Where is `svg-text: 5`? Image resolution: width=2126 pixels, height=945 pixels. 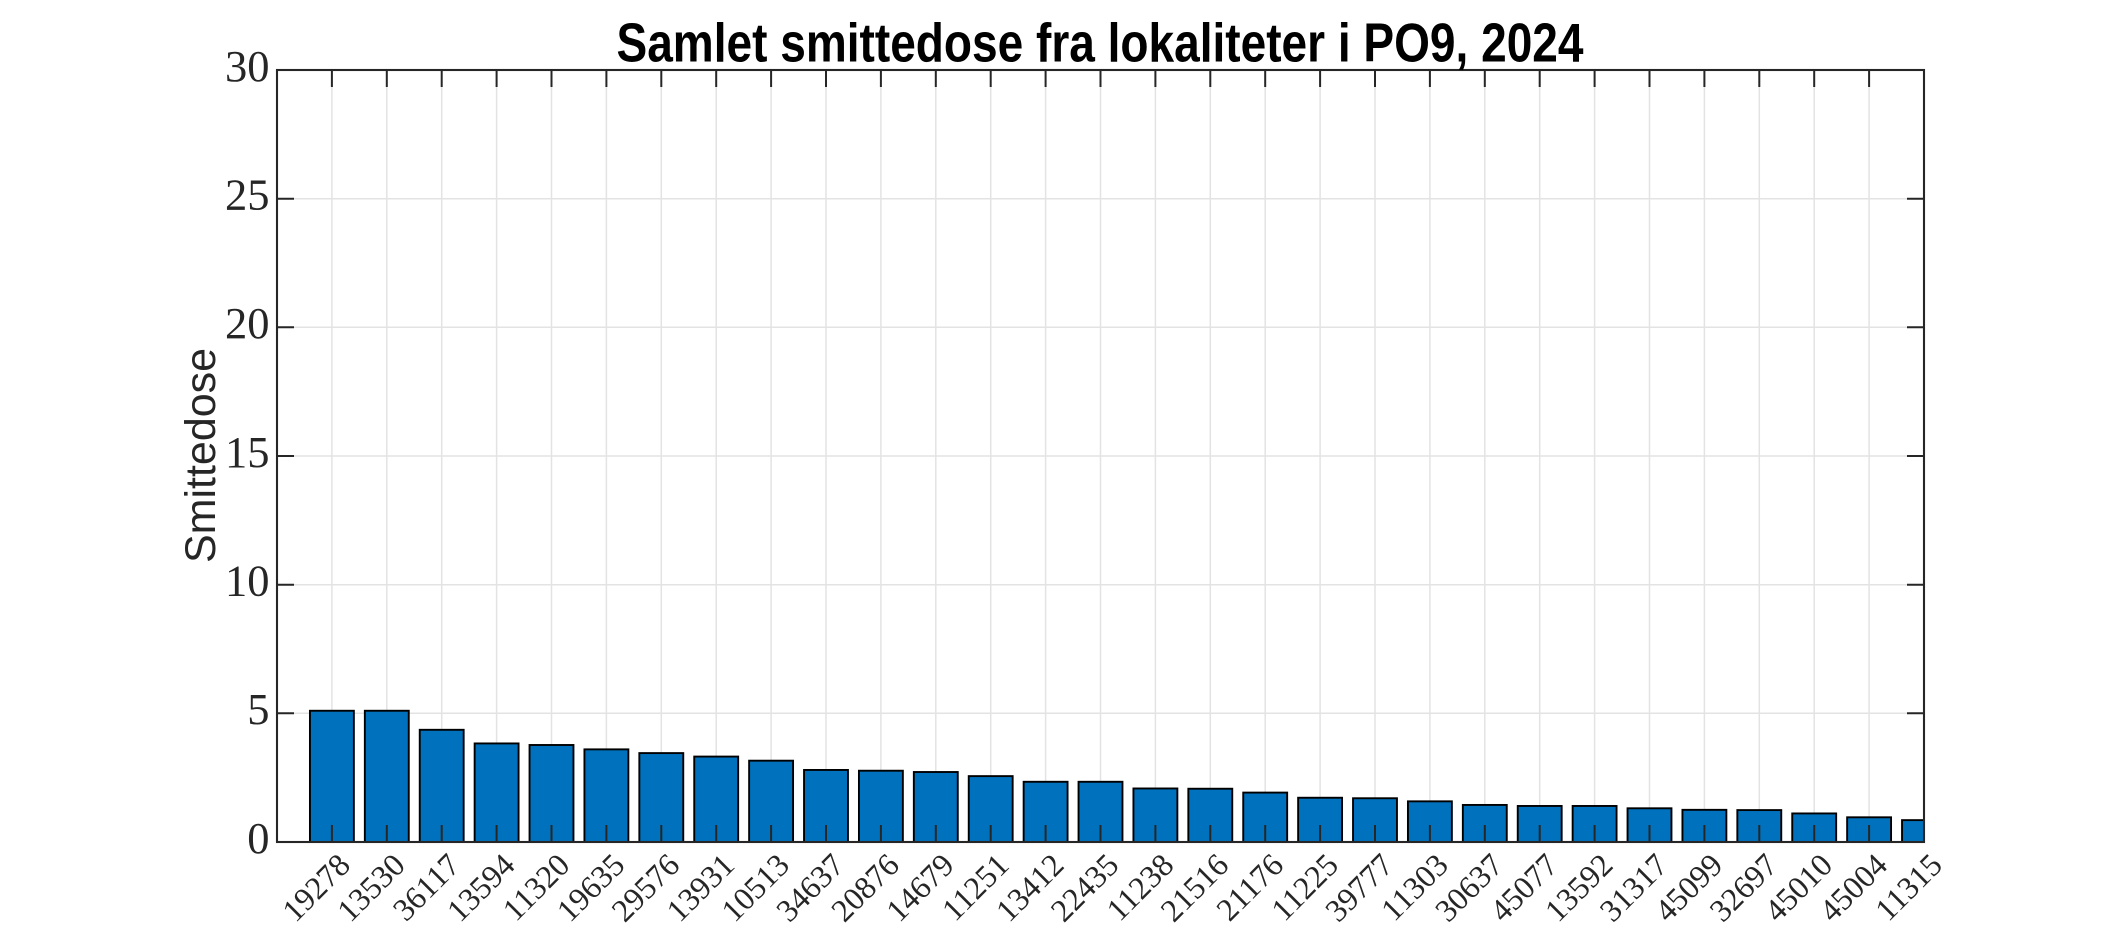
svg-text: 5 is located at coordinates (258, 709).